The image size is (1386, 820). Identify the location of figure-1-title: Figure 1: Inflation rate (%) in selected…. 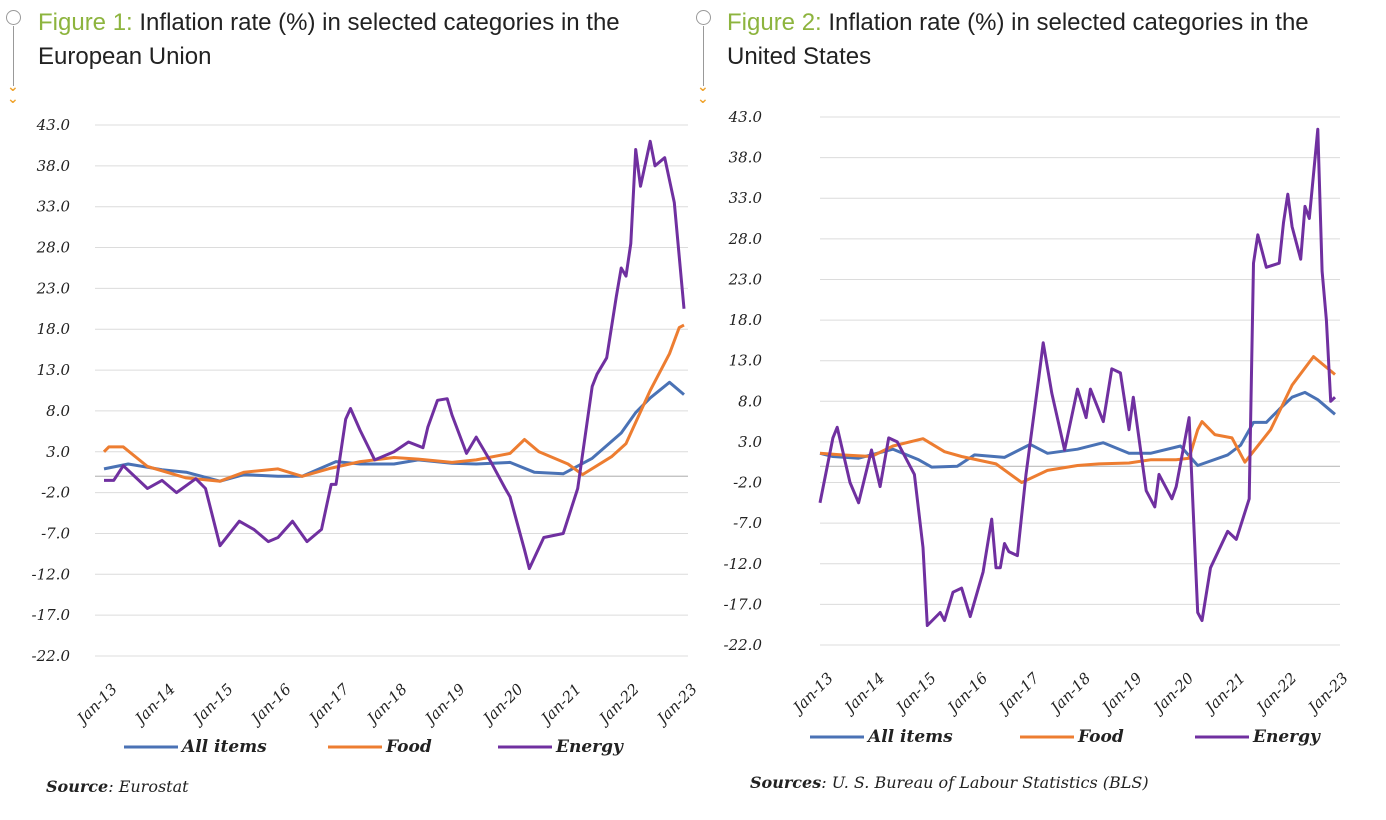
(358, 40).